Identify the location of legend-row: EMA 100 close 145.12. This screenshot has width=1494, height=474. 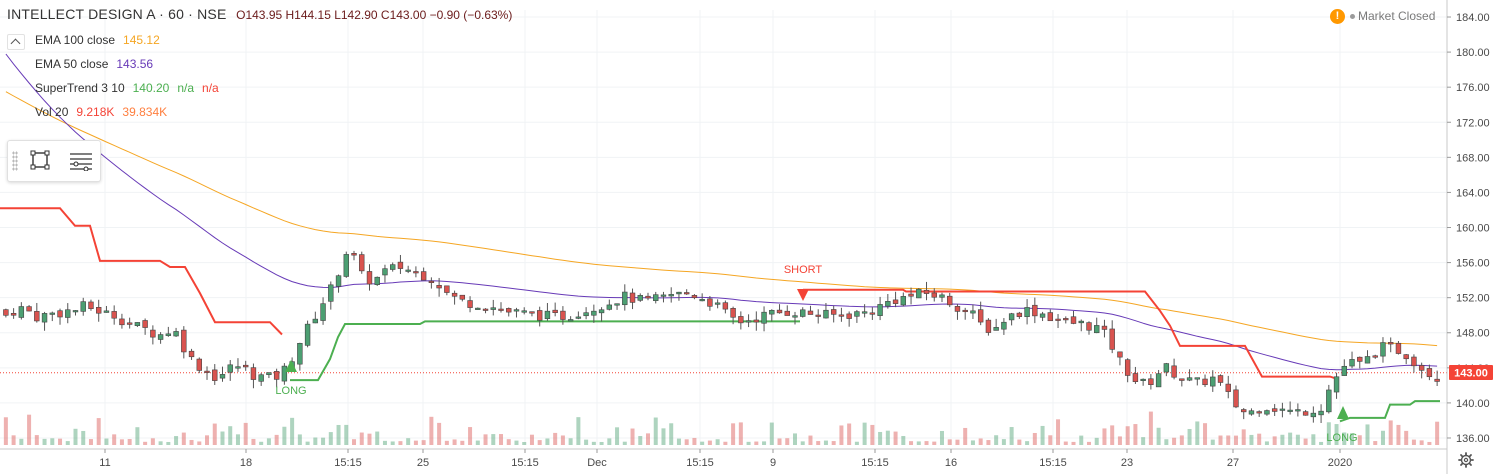
(97, 40).